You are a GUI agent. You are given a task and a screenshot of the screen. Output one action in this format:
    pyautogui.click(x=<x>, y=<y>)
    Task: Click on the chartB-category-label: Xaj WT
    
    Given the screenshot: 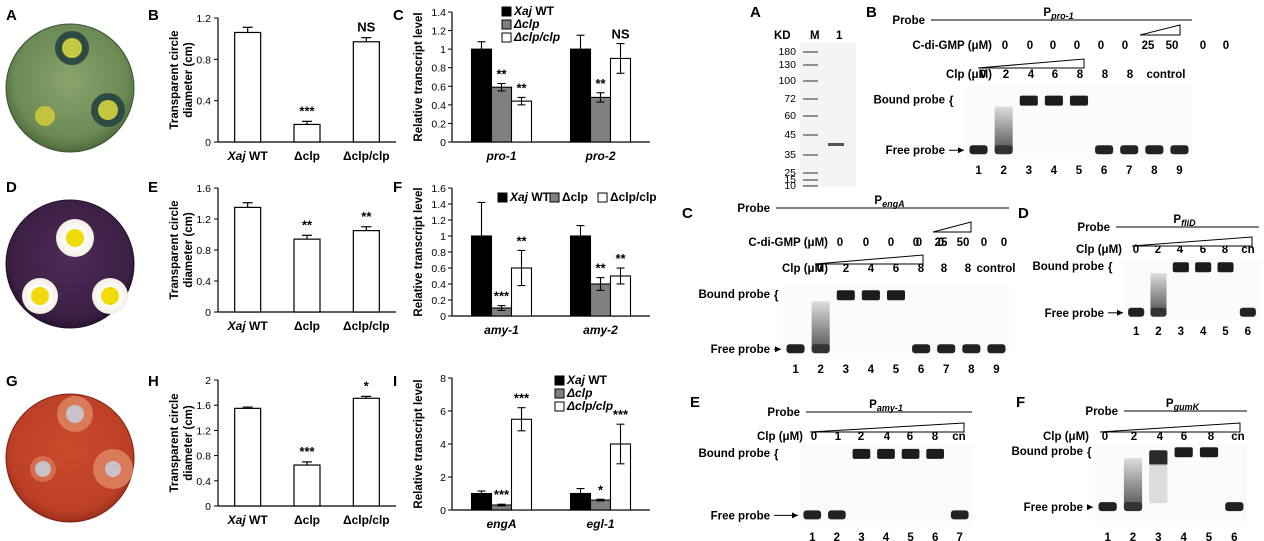 What is the action you would take?
    pyautogui.click(x=248, y=156)
    